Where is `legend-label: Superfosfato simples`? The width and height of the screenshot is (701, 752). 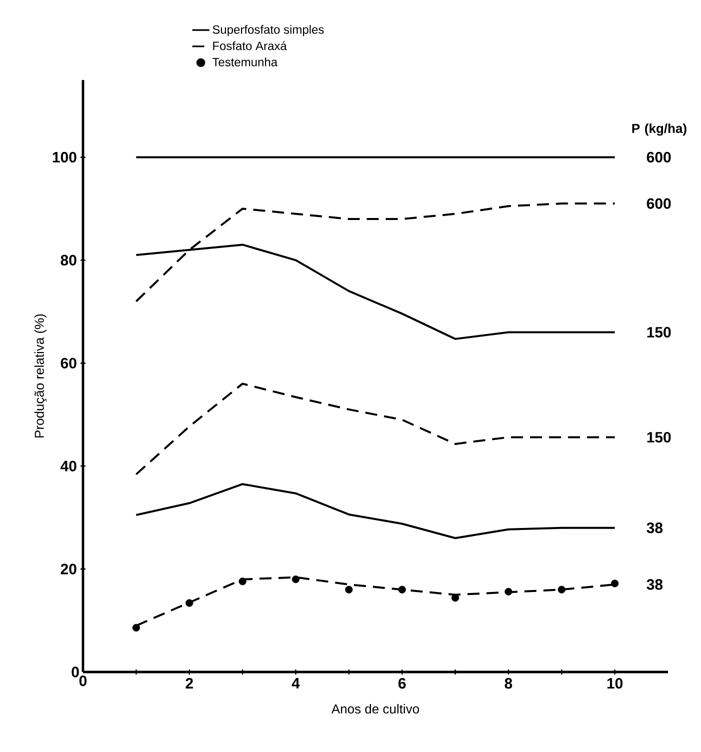 legend-label: Superfosfato simples is located at coordinates (268, 30).